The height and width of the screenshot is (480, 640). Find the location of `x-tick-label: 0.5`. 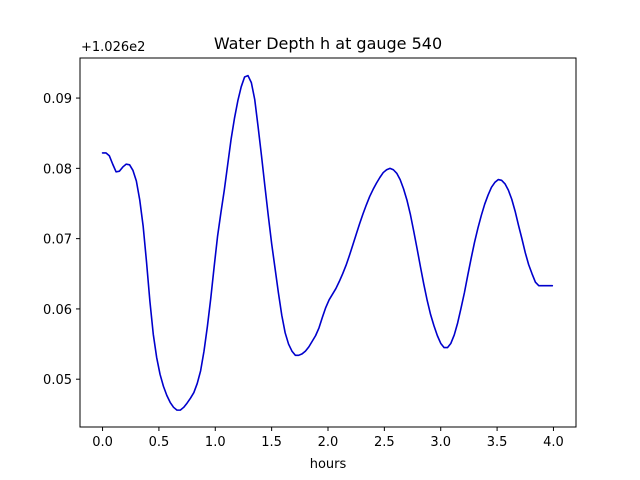

x-tick-label: 0.5 is located at coordinates (159, 442).